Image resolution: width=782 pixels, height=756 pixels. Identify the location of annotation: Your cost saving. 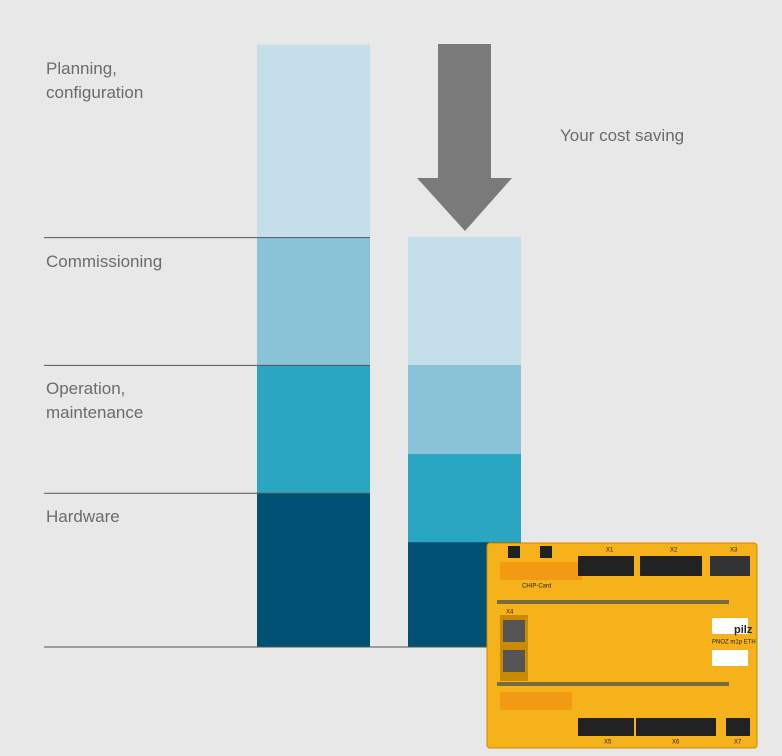
(622, 135).